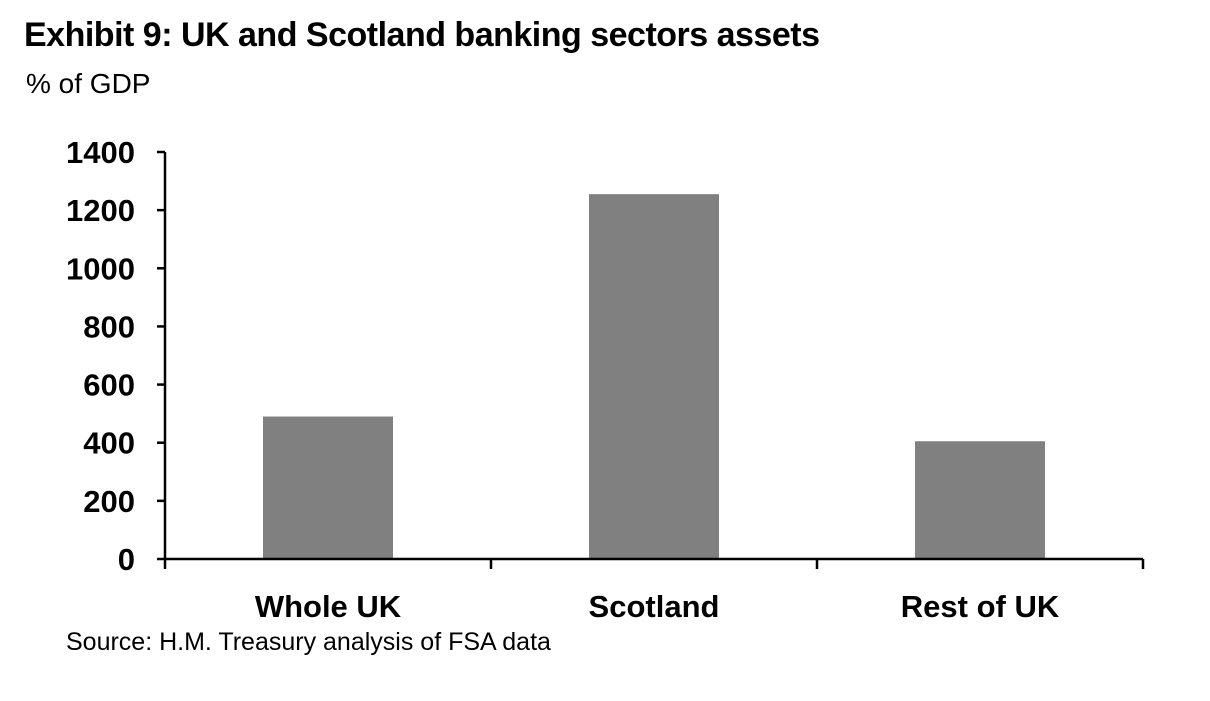  What do you see at coordinates (116, 356) in the screenshot?
I see `y-axis: 0 200 400 600 800 1000 1200 1400` at bounding box center [116, 356].